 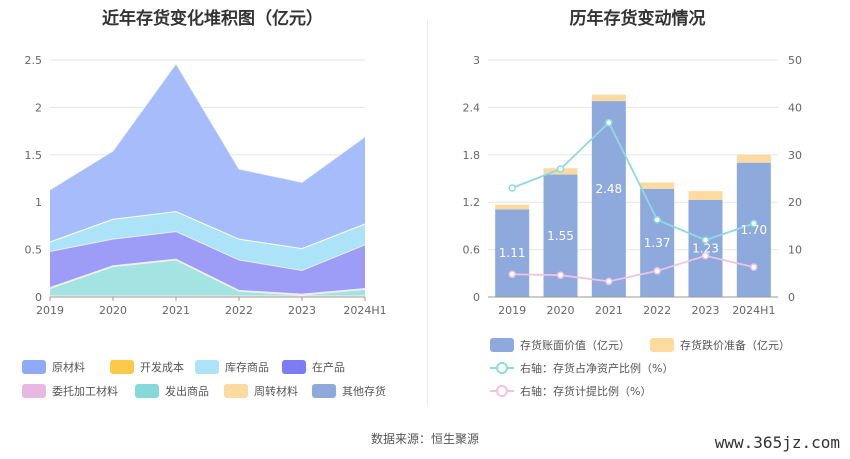 I want to click on right-right-y-tick-label: 0, so click(x=791, y=297).